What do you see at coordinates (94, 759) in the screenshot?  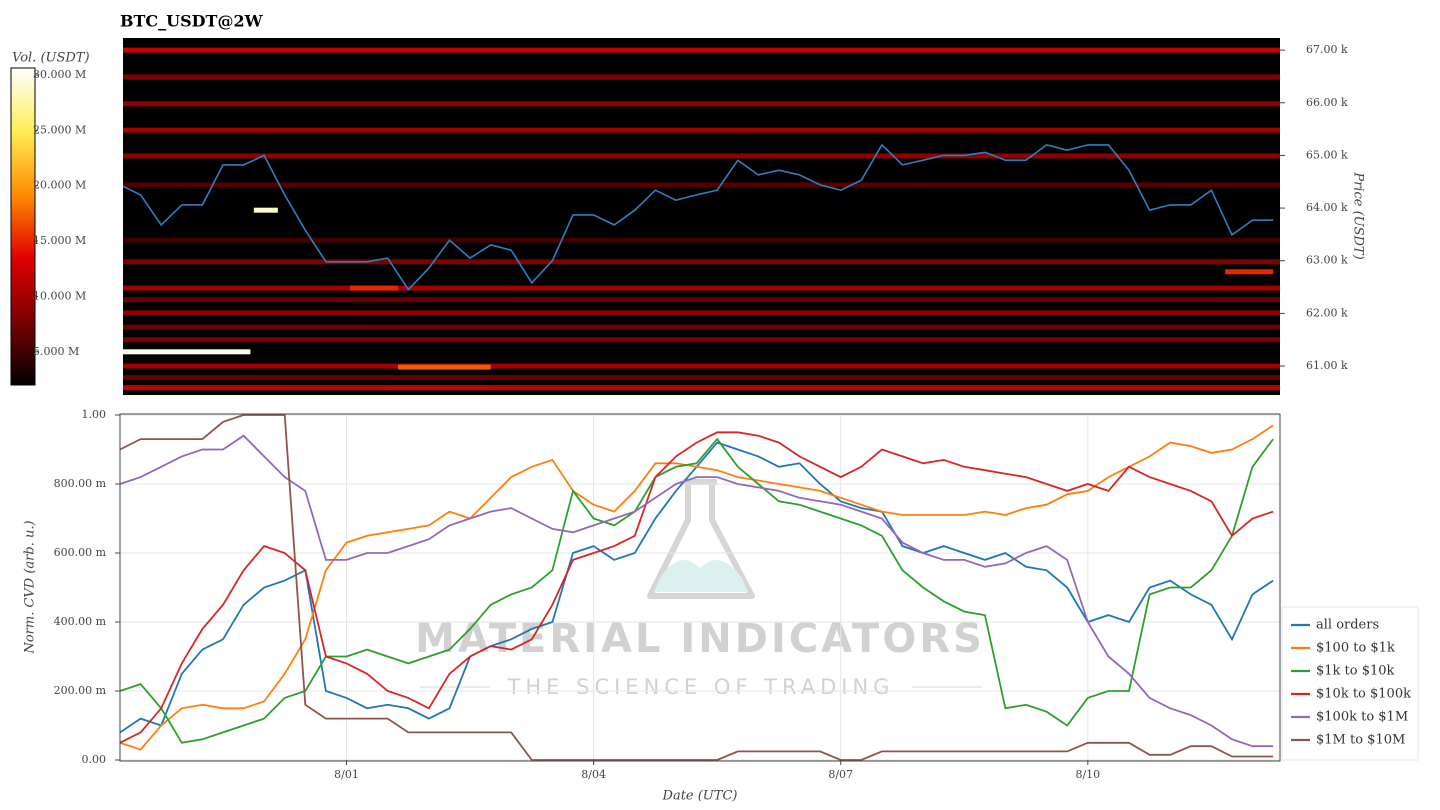 I see `y-tick-label: 0.00` at bounding box center [94, 759].